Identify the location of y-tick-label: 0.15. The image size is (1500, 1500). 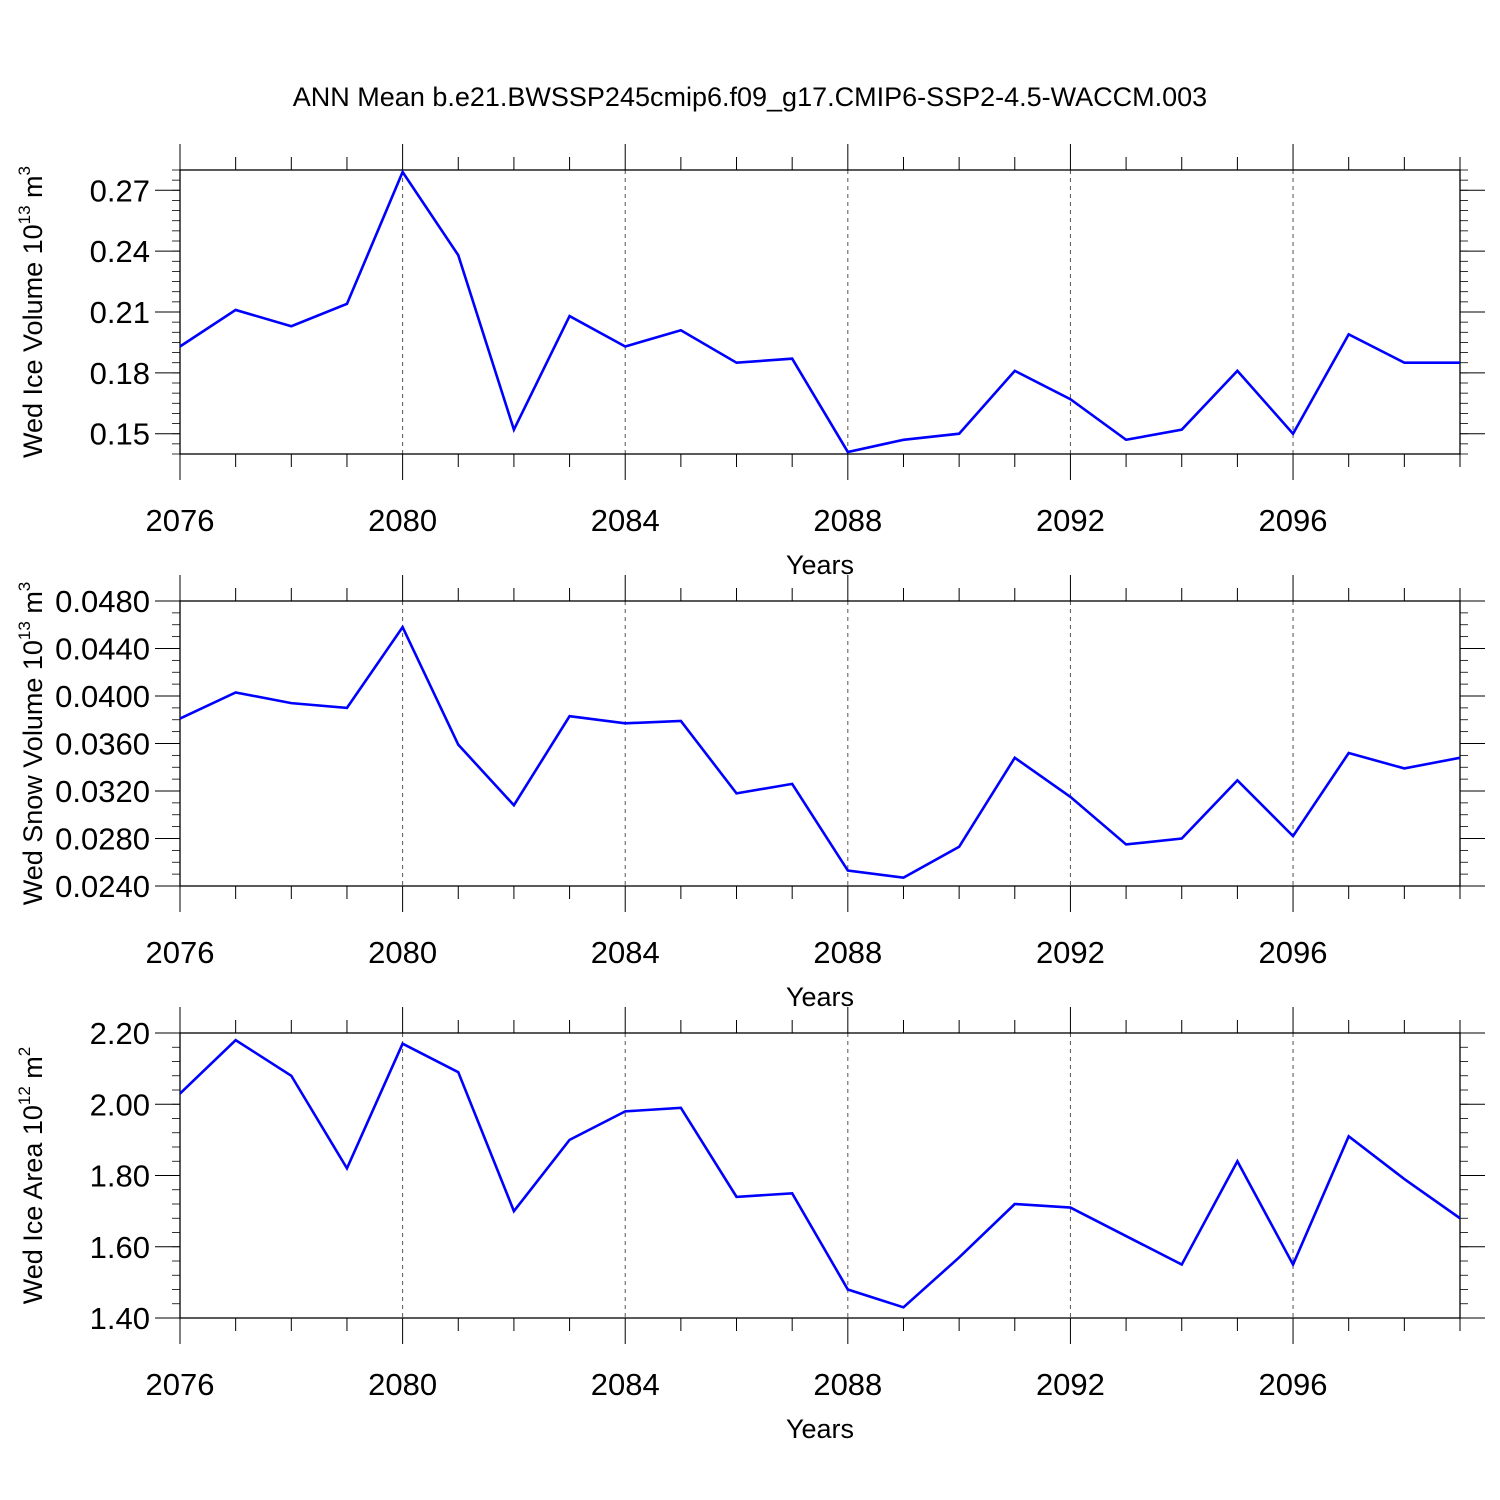
(120, 434).